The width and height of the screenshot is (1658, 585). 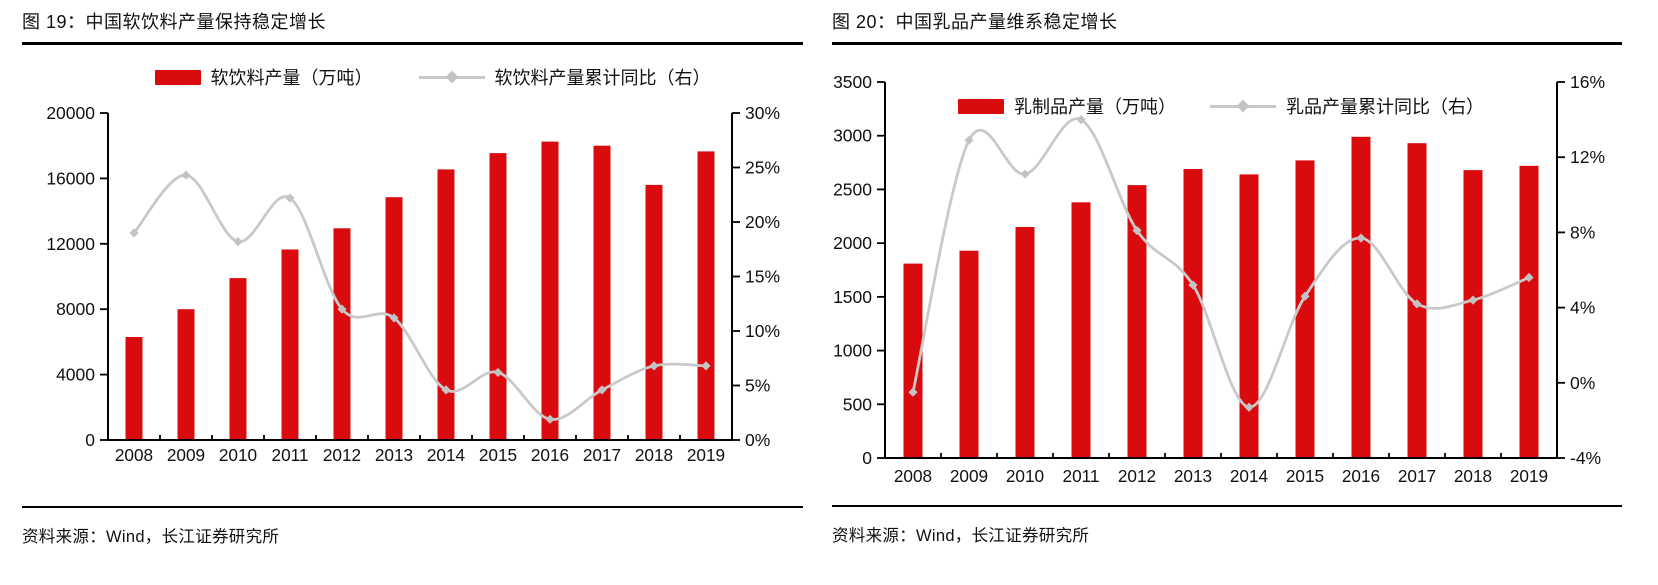 What do you see at coordinates (981, 106) in the screenshot?
I see `bar-series-swatch-icon` at bounding box center [981, 106].